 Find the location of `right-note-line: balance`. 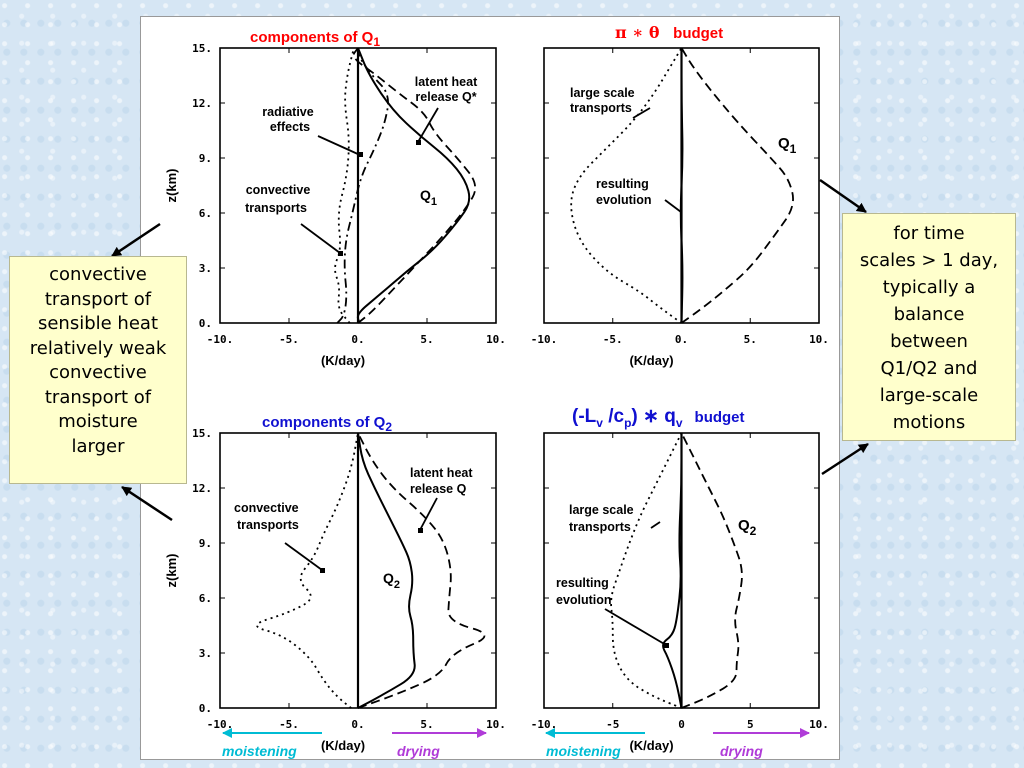

right-note-line: balance is located at coordinates (929, 314).